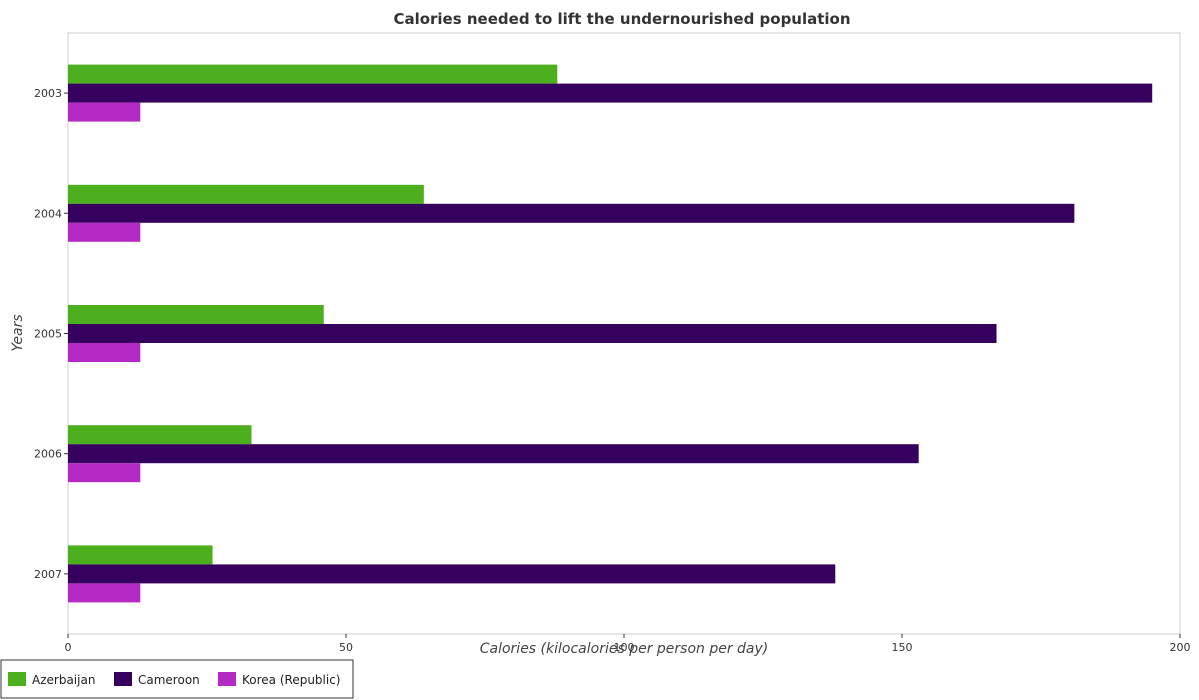  Describe the element at coordinates (227, 679) in the screenshot. I see `legend-swatch-korea-republic` at that location.